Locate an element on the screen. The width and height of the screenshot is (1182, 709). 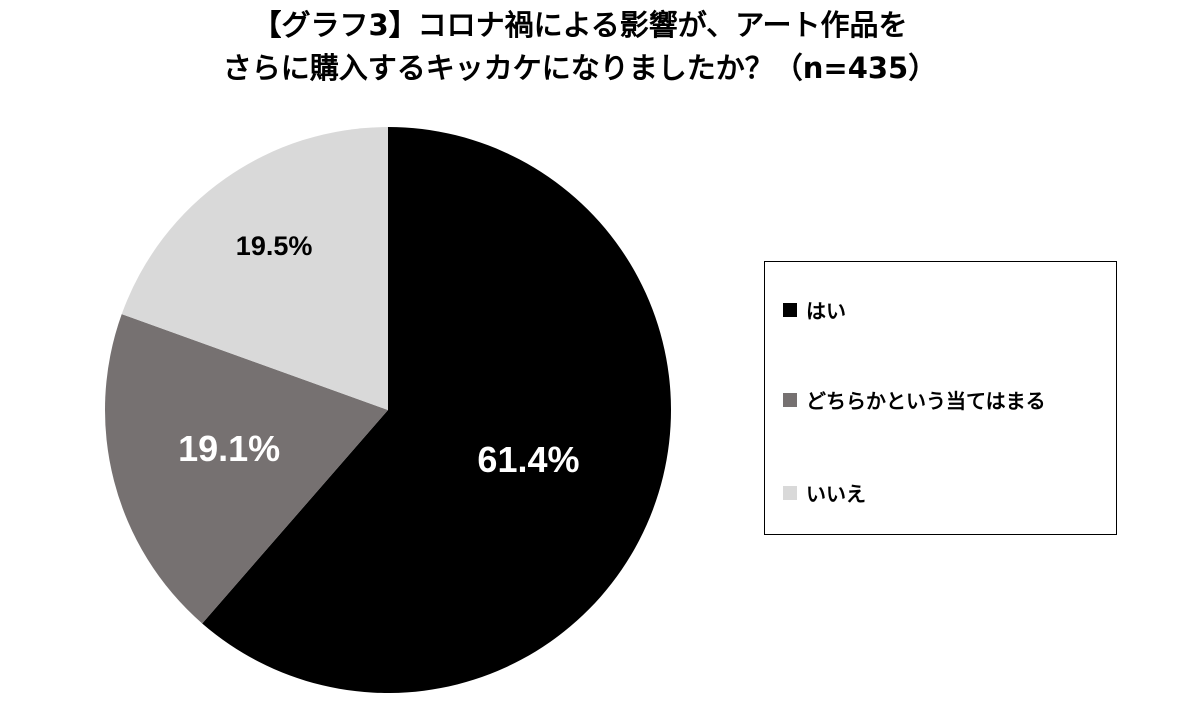
legend-item-no: いいえ is located at coordinates (824, 492).